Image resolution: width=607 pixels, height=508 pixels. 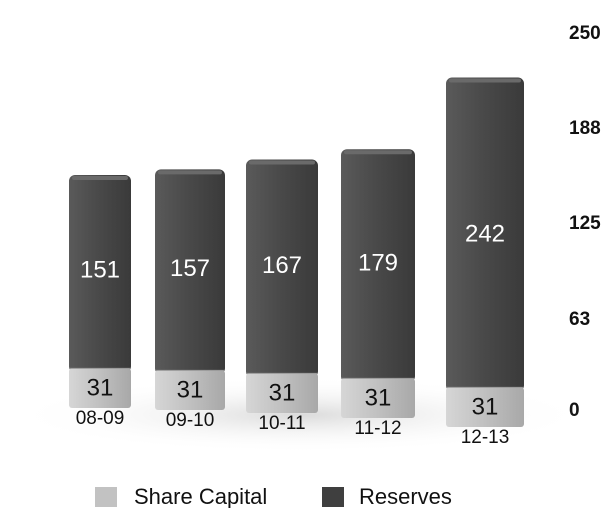 I want to click on y-tick-label: 250, so click(x=585, y=33).